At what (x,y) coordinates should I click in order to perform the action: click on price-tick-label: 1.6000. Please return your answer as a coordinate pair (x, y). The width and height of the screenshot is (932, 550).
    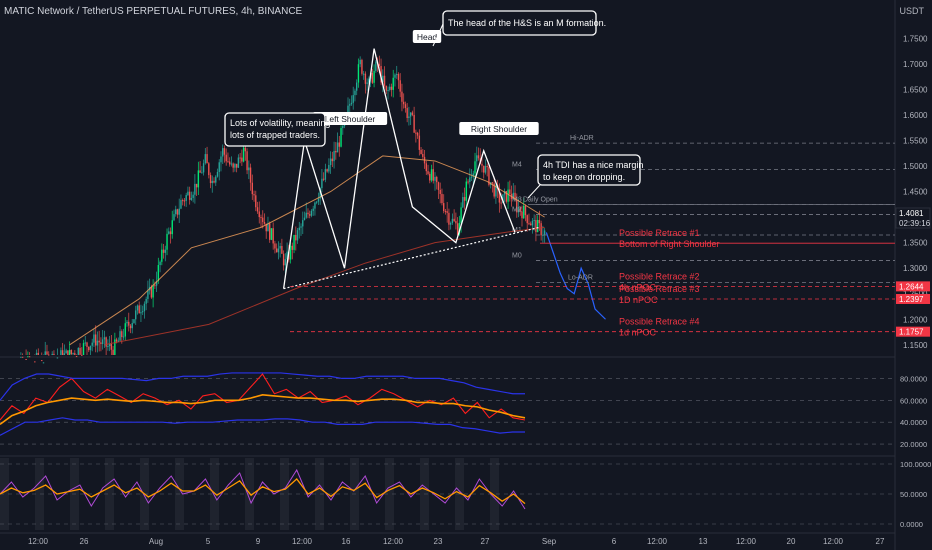
    Looking at the image, I should click on (915, 115).